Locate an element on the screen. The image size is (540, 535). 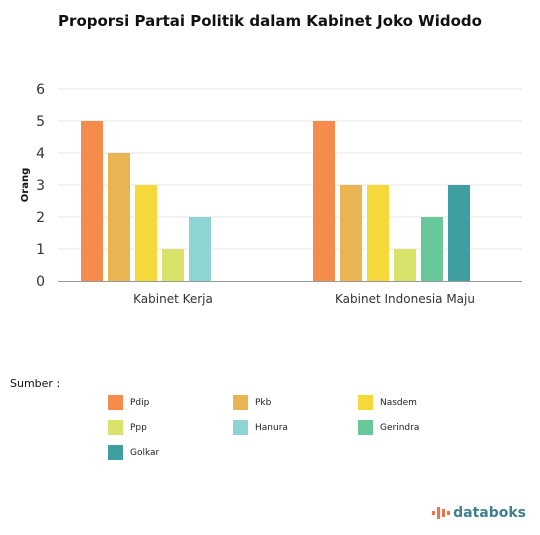
y-tick-label: 1 is located at coordinates (40, 250).